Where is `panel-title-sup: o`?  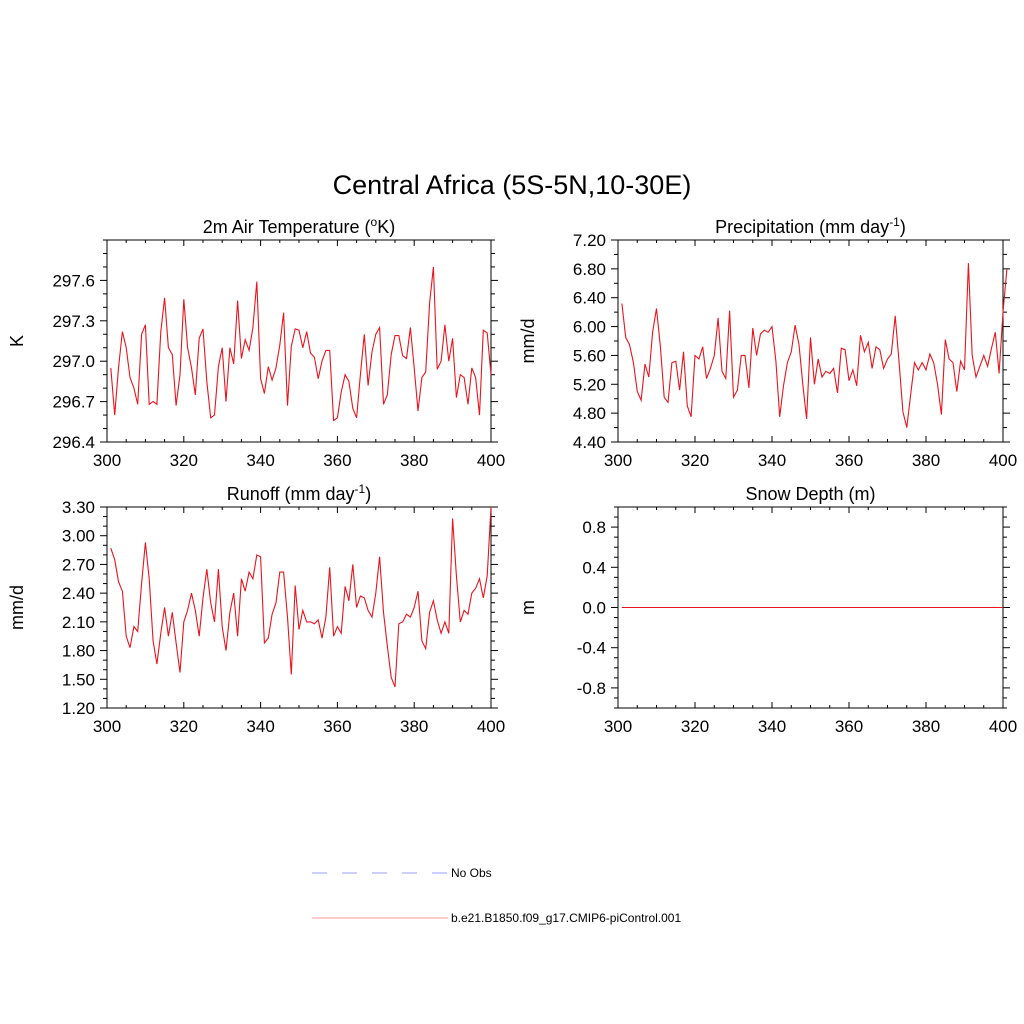
panel-title-sup: o is located at coordinates (374, 222).